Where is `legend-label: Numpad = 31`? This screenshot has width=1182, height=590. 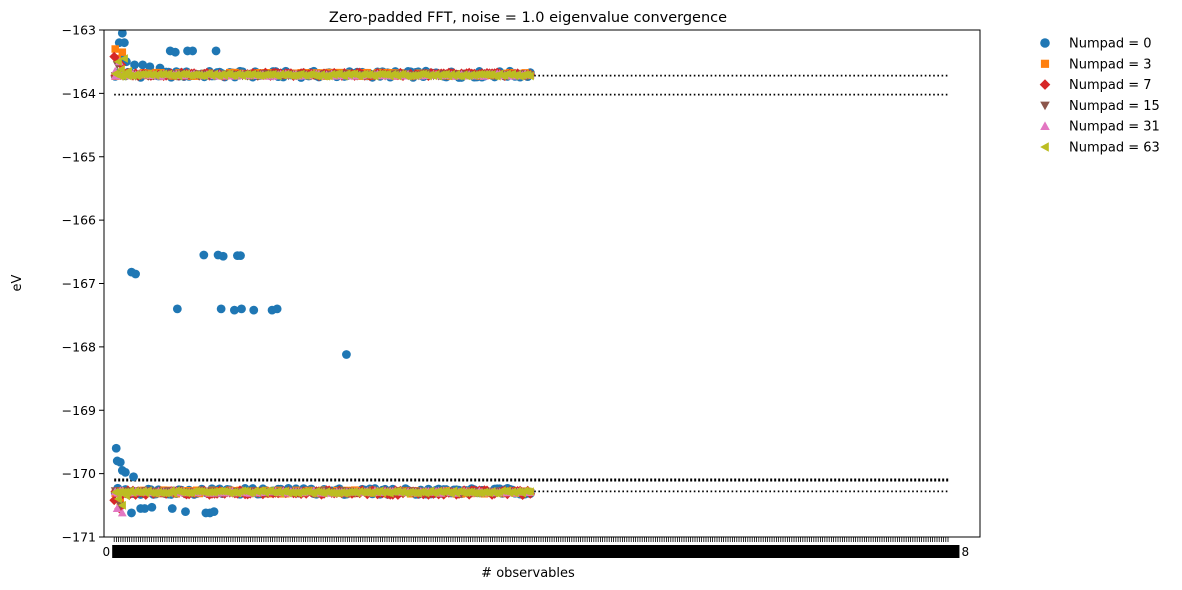
legend-label: Numpad = 31 is located at coordinates (1114, 127).